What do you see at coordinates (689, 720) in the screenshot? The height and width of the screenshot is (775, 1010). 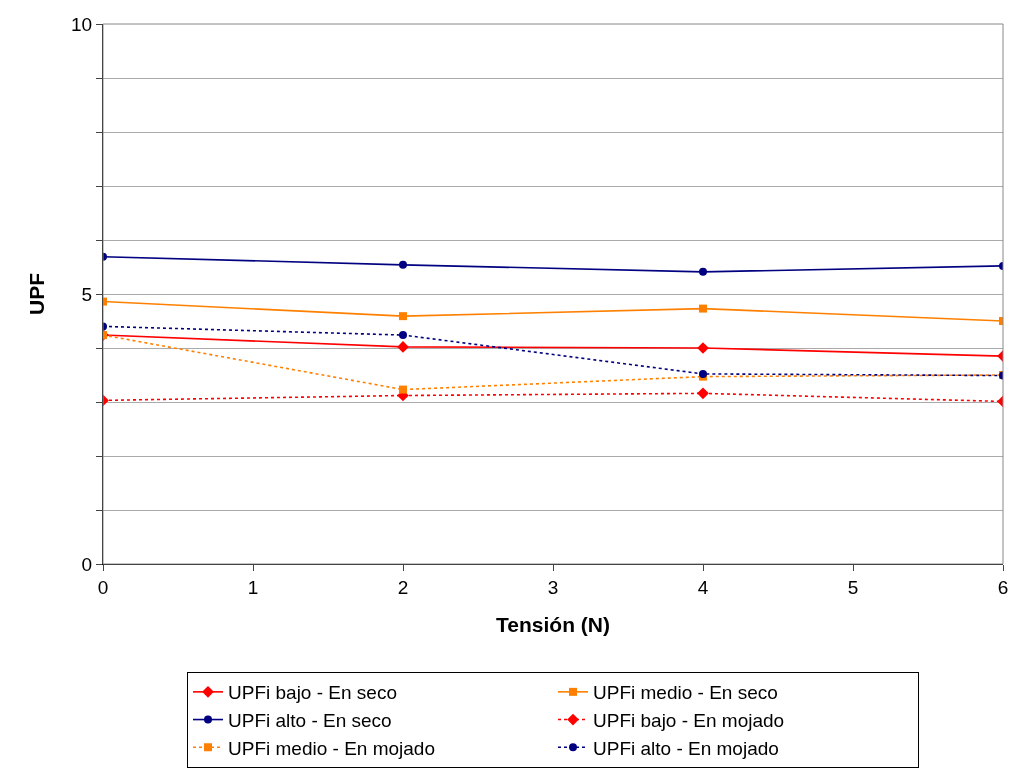 I see `legend-label: UPFi bajo - En mojado` at bounding box center [689, 720].